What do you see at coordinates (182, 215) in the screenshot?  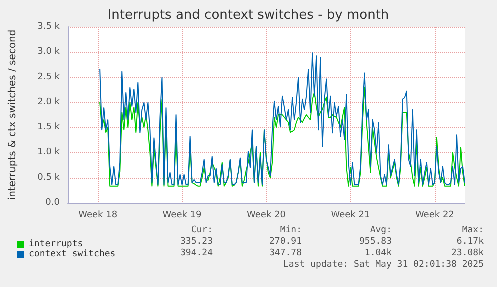 I see `x-tick-label: Week 19` at bounding box center [182, 215].